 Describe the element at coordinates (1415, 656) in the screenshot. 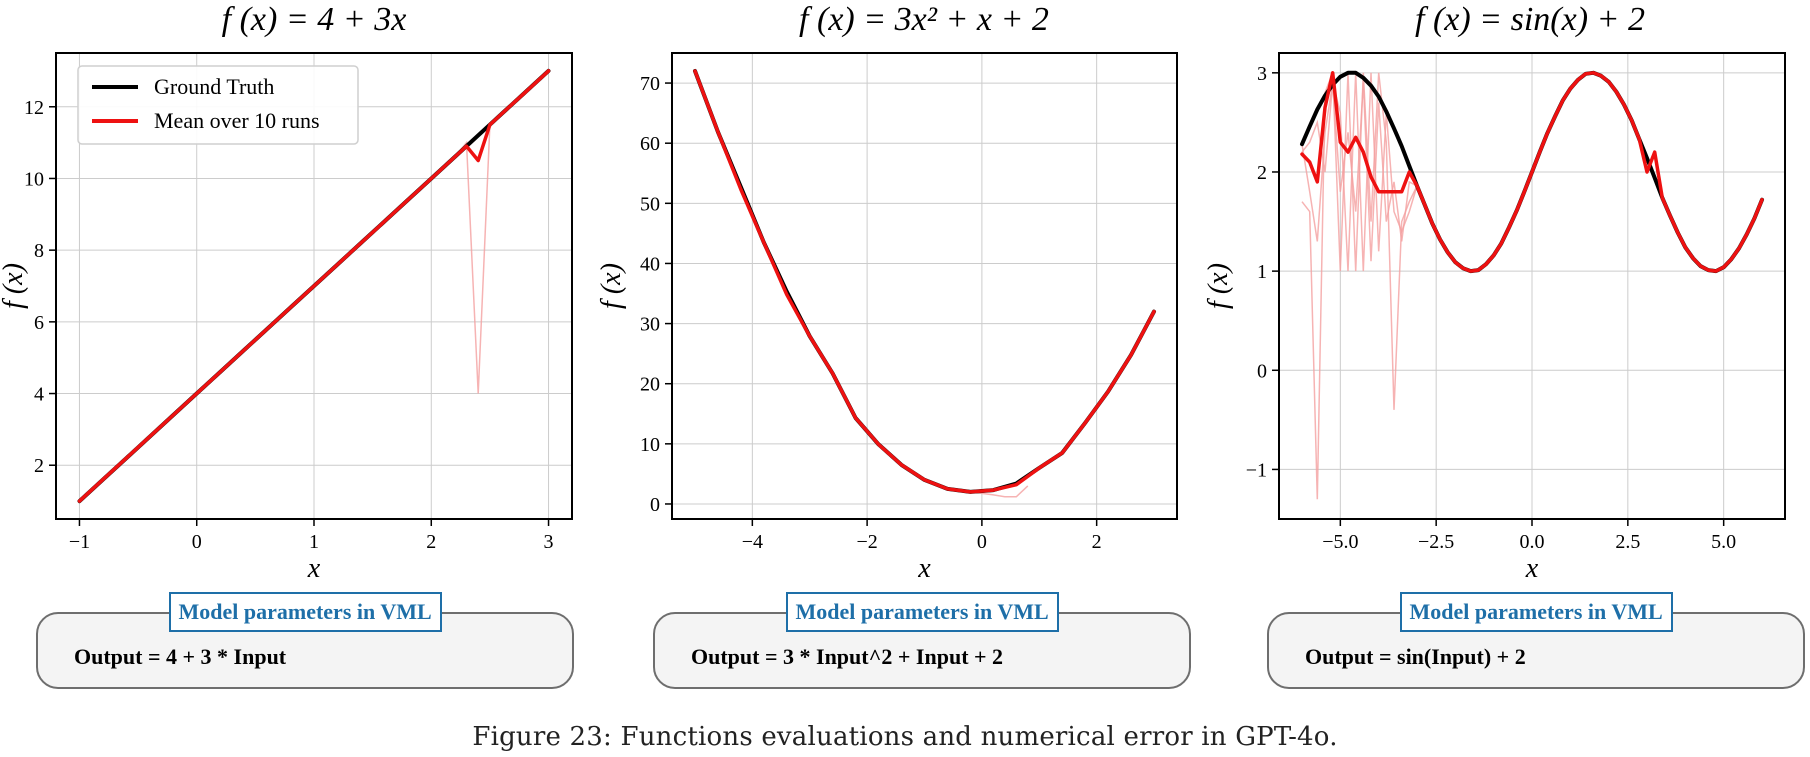

I see `parameters-formula: Output = sin(Input) + 2` at that location.